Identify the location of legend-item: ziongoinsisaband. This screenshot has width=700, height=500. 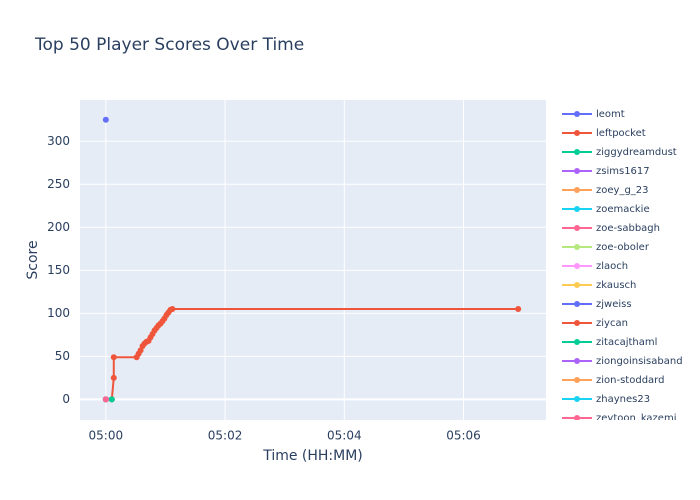
(622, 361).